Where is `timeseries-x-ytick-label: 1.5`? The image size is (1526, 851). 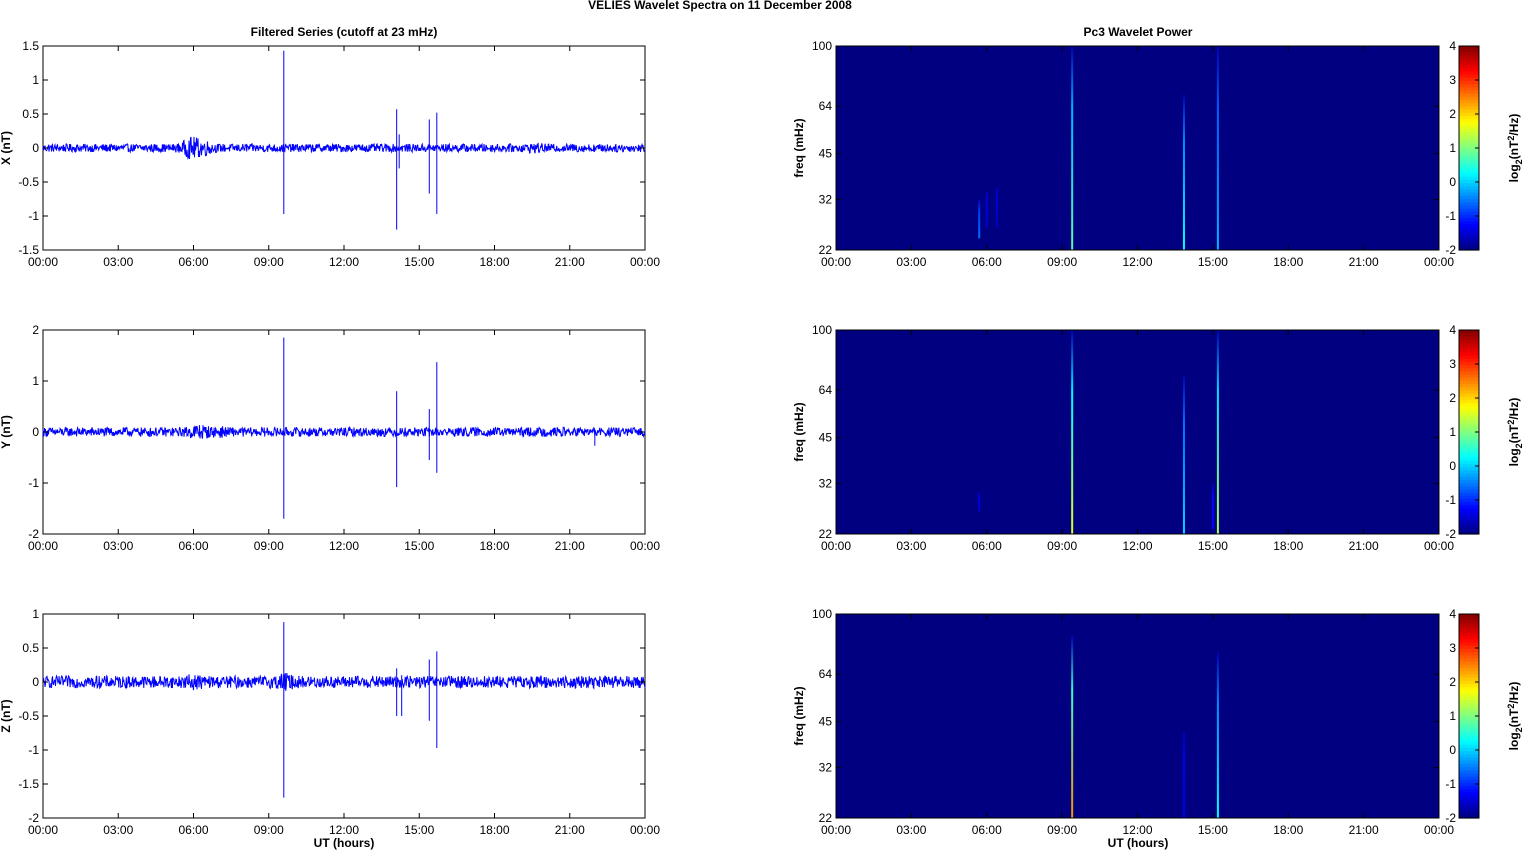 timeseries-x-ytick-label: 1.5 is located at coordinates (30, 46).